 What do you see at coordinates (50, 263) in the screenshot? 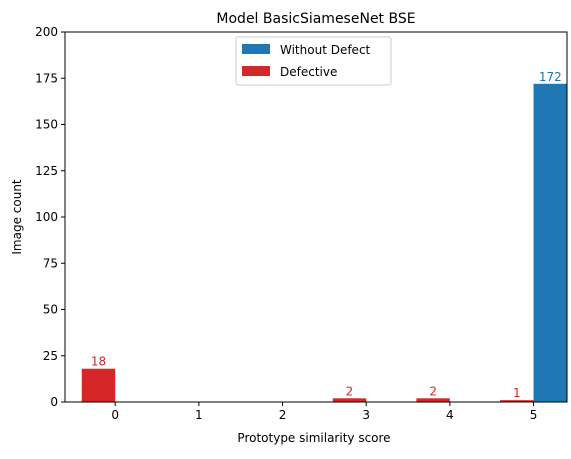
I see `y-tick-label: 75` at bounding box center [50, 263].